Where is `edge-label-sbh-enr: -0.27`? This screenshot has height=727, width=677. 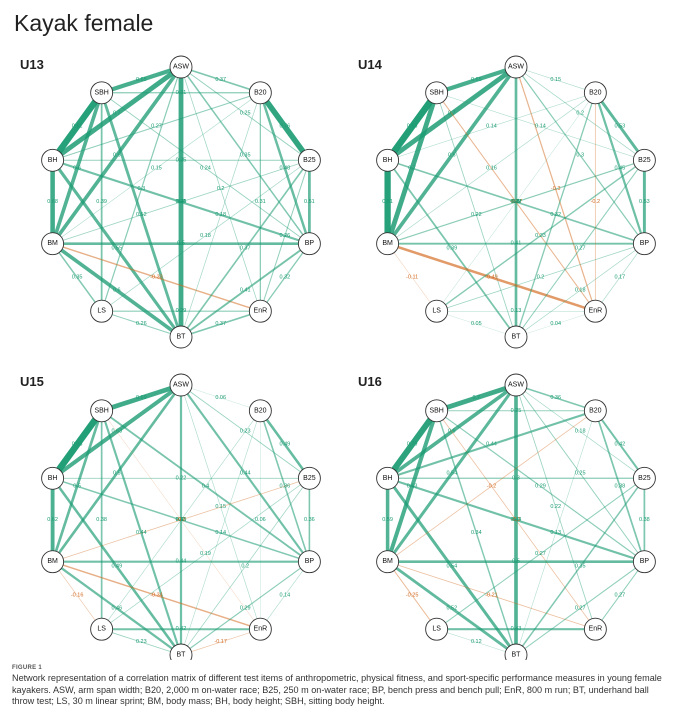
edge-label-sbh-enr: -0.27 is located at coordinates (516, 202).